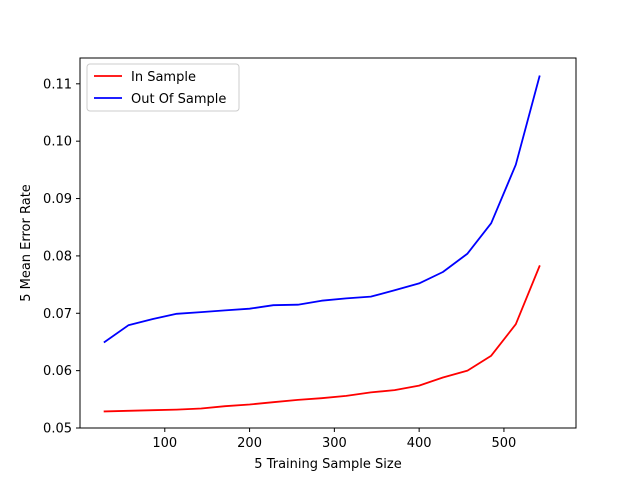 Image resolution: width=640 pixels, height=480 pixels. I want to click on y-tick-label: 0.10, so click(57, 142).